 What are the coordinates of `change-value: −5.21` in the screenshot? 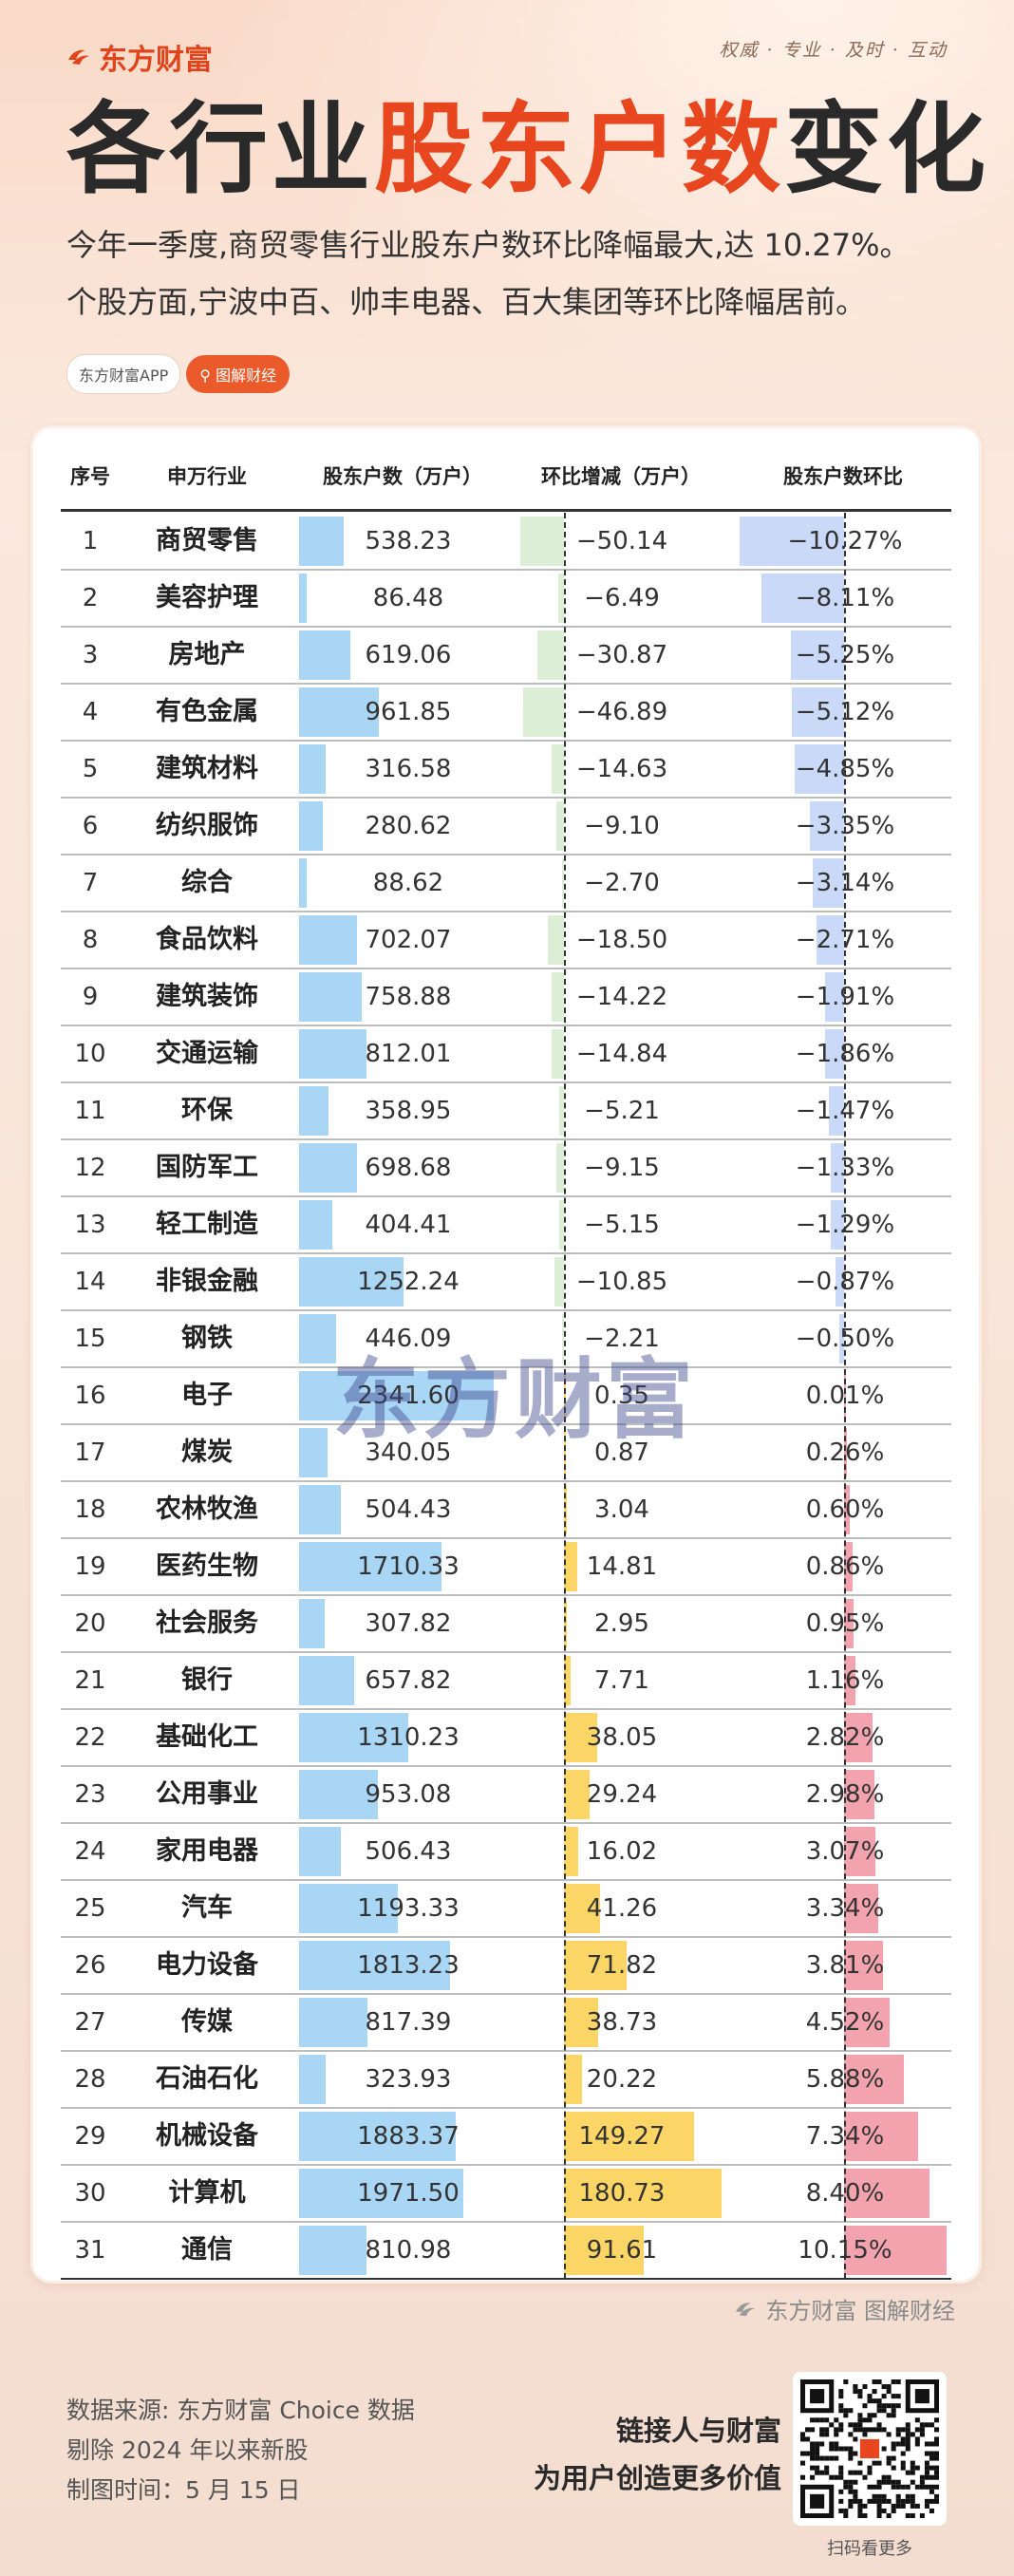 It's located at (622, 1111).